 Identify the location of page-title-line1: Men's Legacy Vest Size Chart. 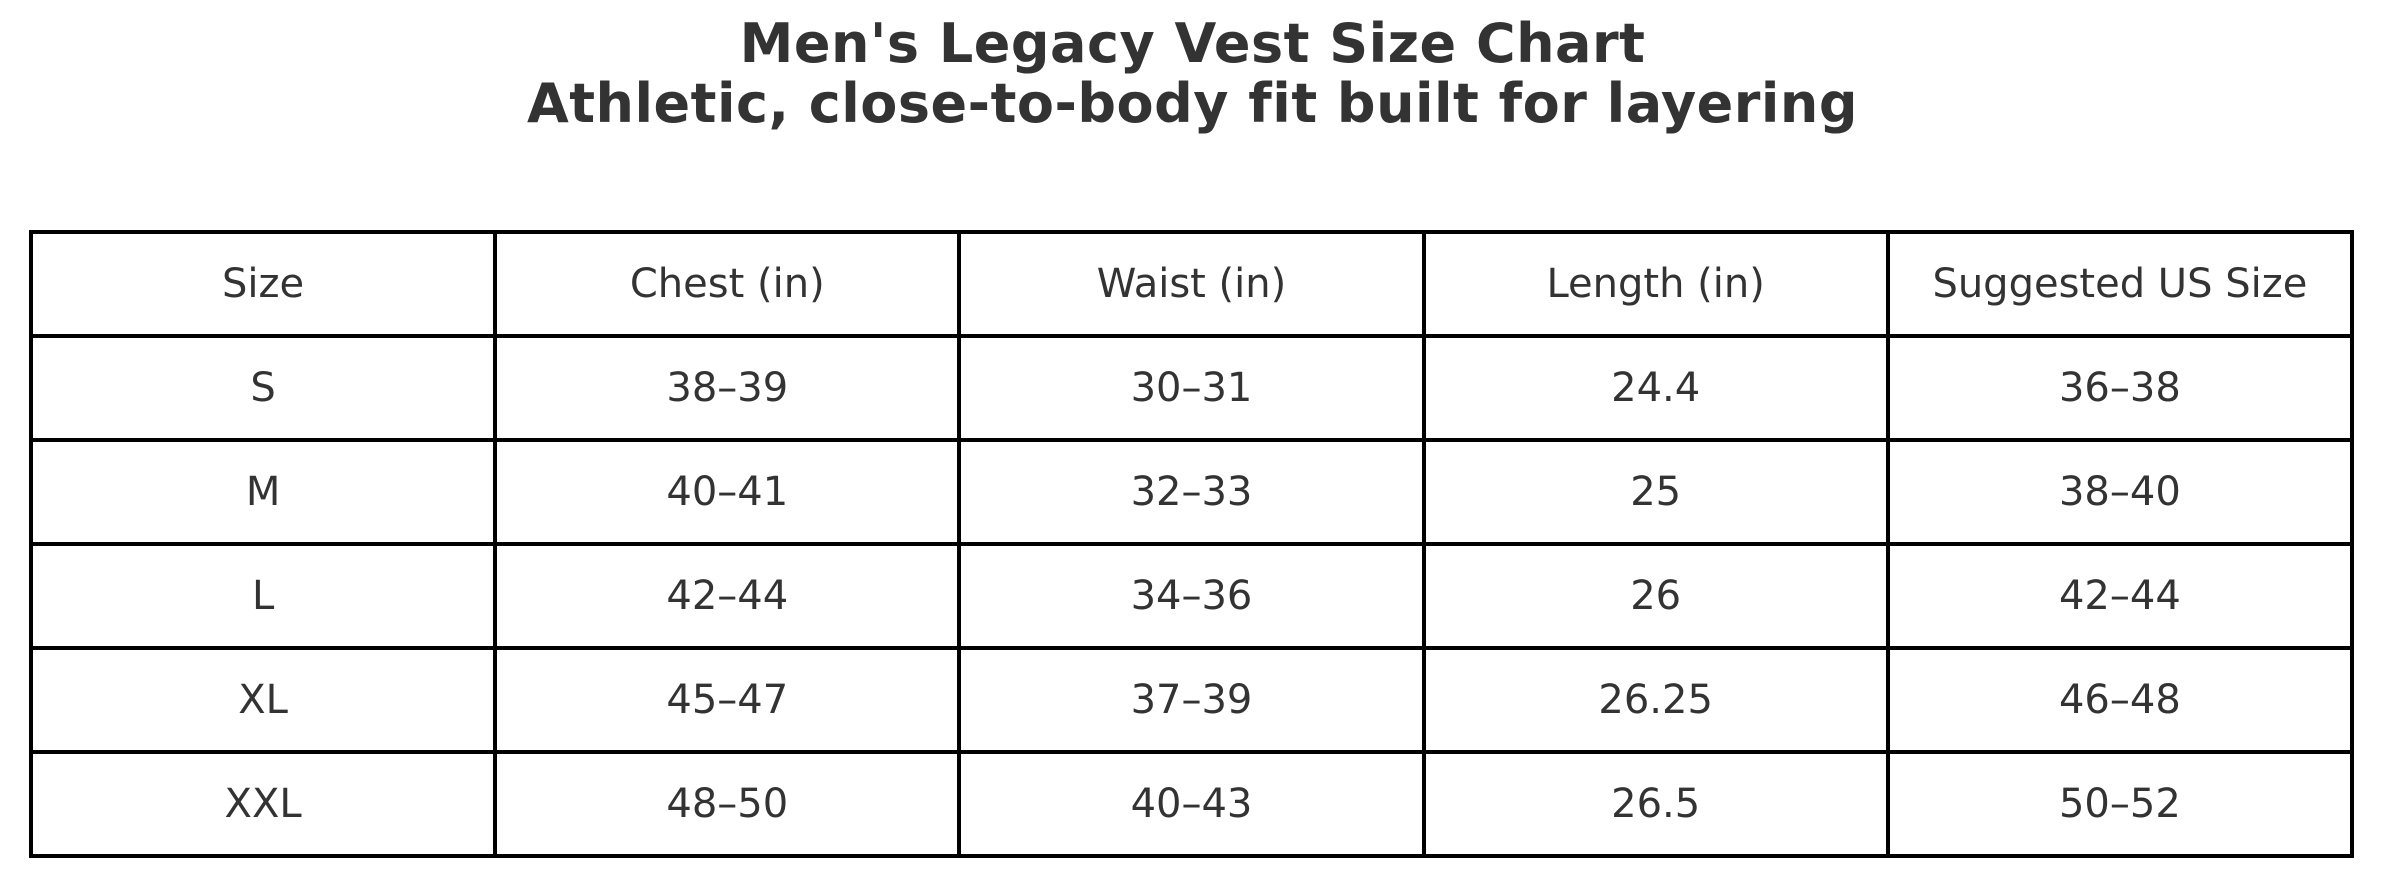
(1192, 43).